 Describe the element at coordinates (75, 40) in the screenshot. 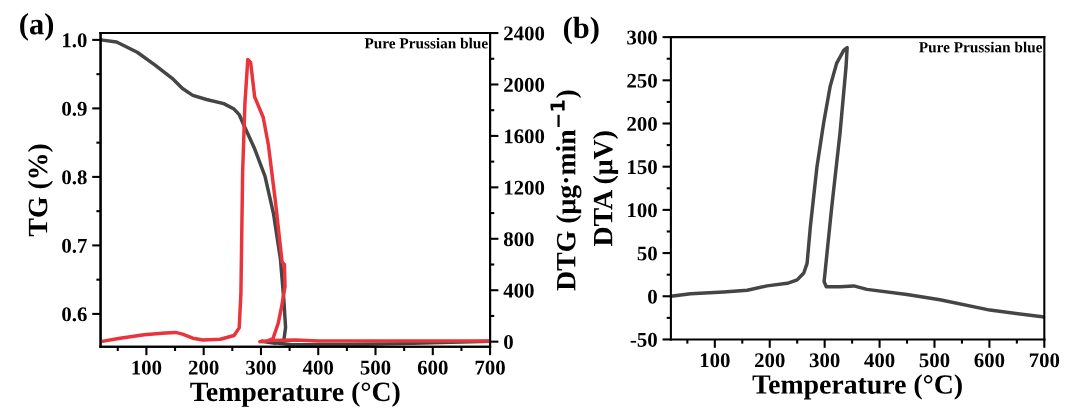

I see `y-tick-label: 1.0` at that location.